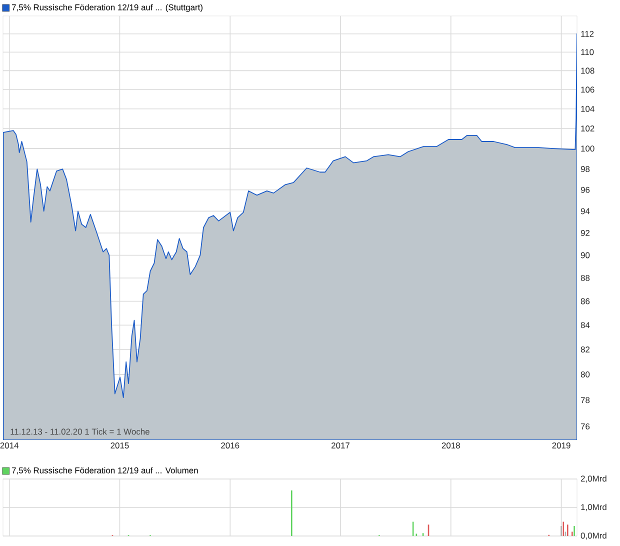 This screenshot has width=620, height=546. What do you see at coordinates (585, 211) in the screenshot?
I see `y-tick-label: 94` at bounding box center [585, 211].